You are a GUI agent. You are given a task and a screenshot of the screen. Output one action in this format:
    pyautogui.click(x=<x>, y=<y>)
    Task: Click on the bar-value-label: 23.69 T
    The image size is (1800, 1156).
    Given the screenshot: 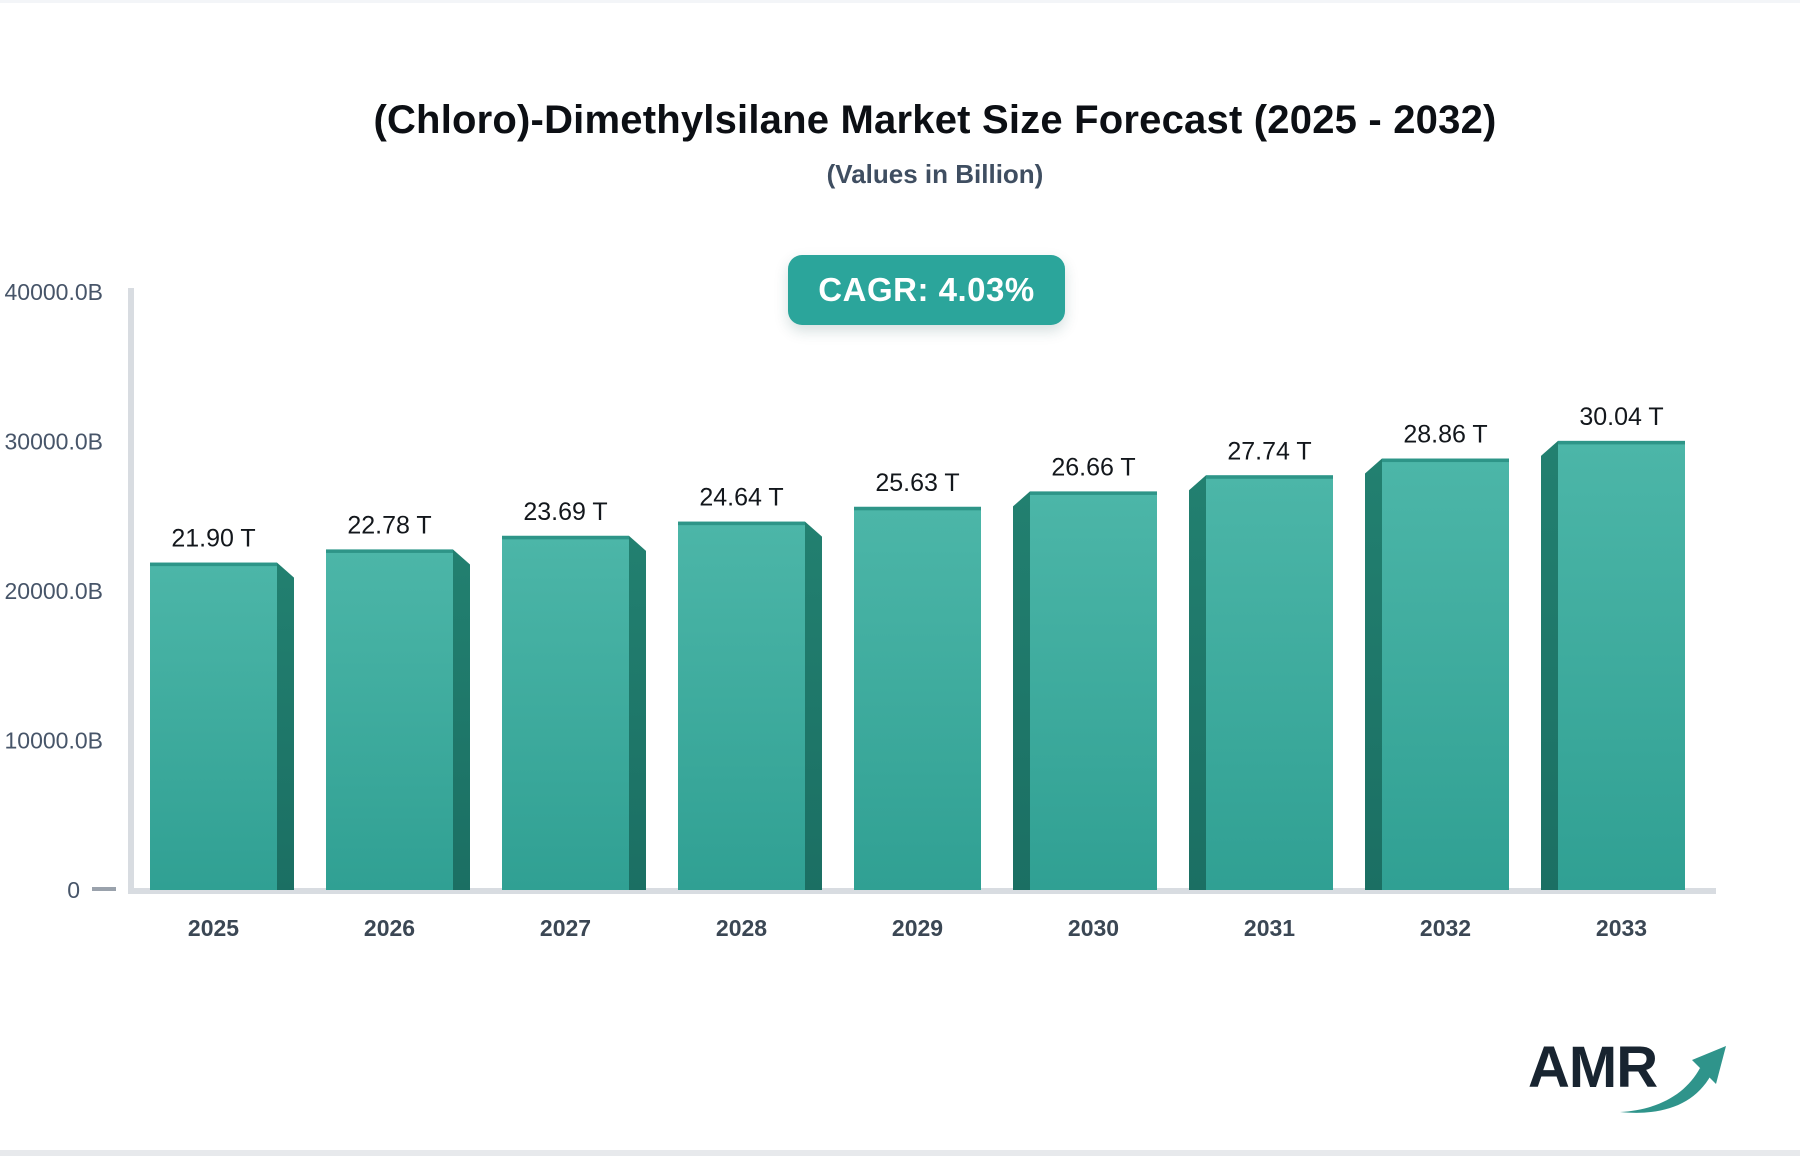 What is the action you would take?
    pyautogui.click(x=565, y=512)
    